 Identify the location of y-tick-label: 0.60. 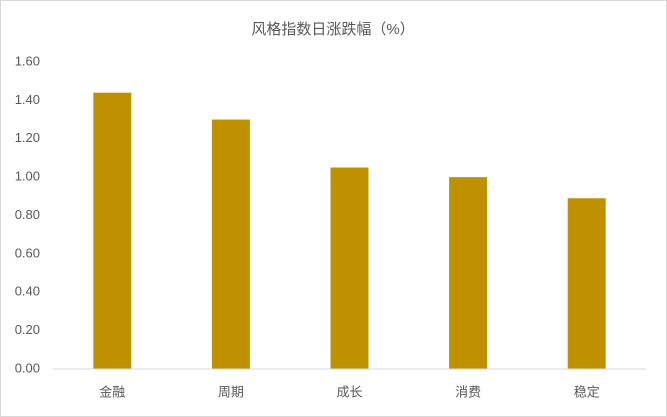
(27, 252).